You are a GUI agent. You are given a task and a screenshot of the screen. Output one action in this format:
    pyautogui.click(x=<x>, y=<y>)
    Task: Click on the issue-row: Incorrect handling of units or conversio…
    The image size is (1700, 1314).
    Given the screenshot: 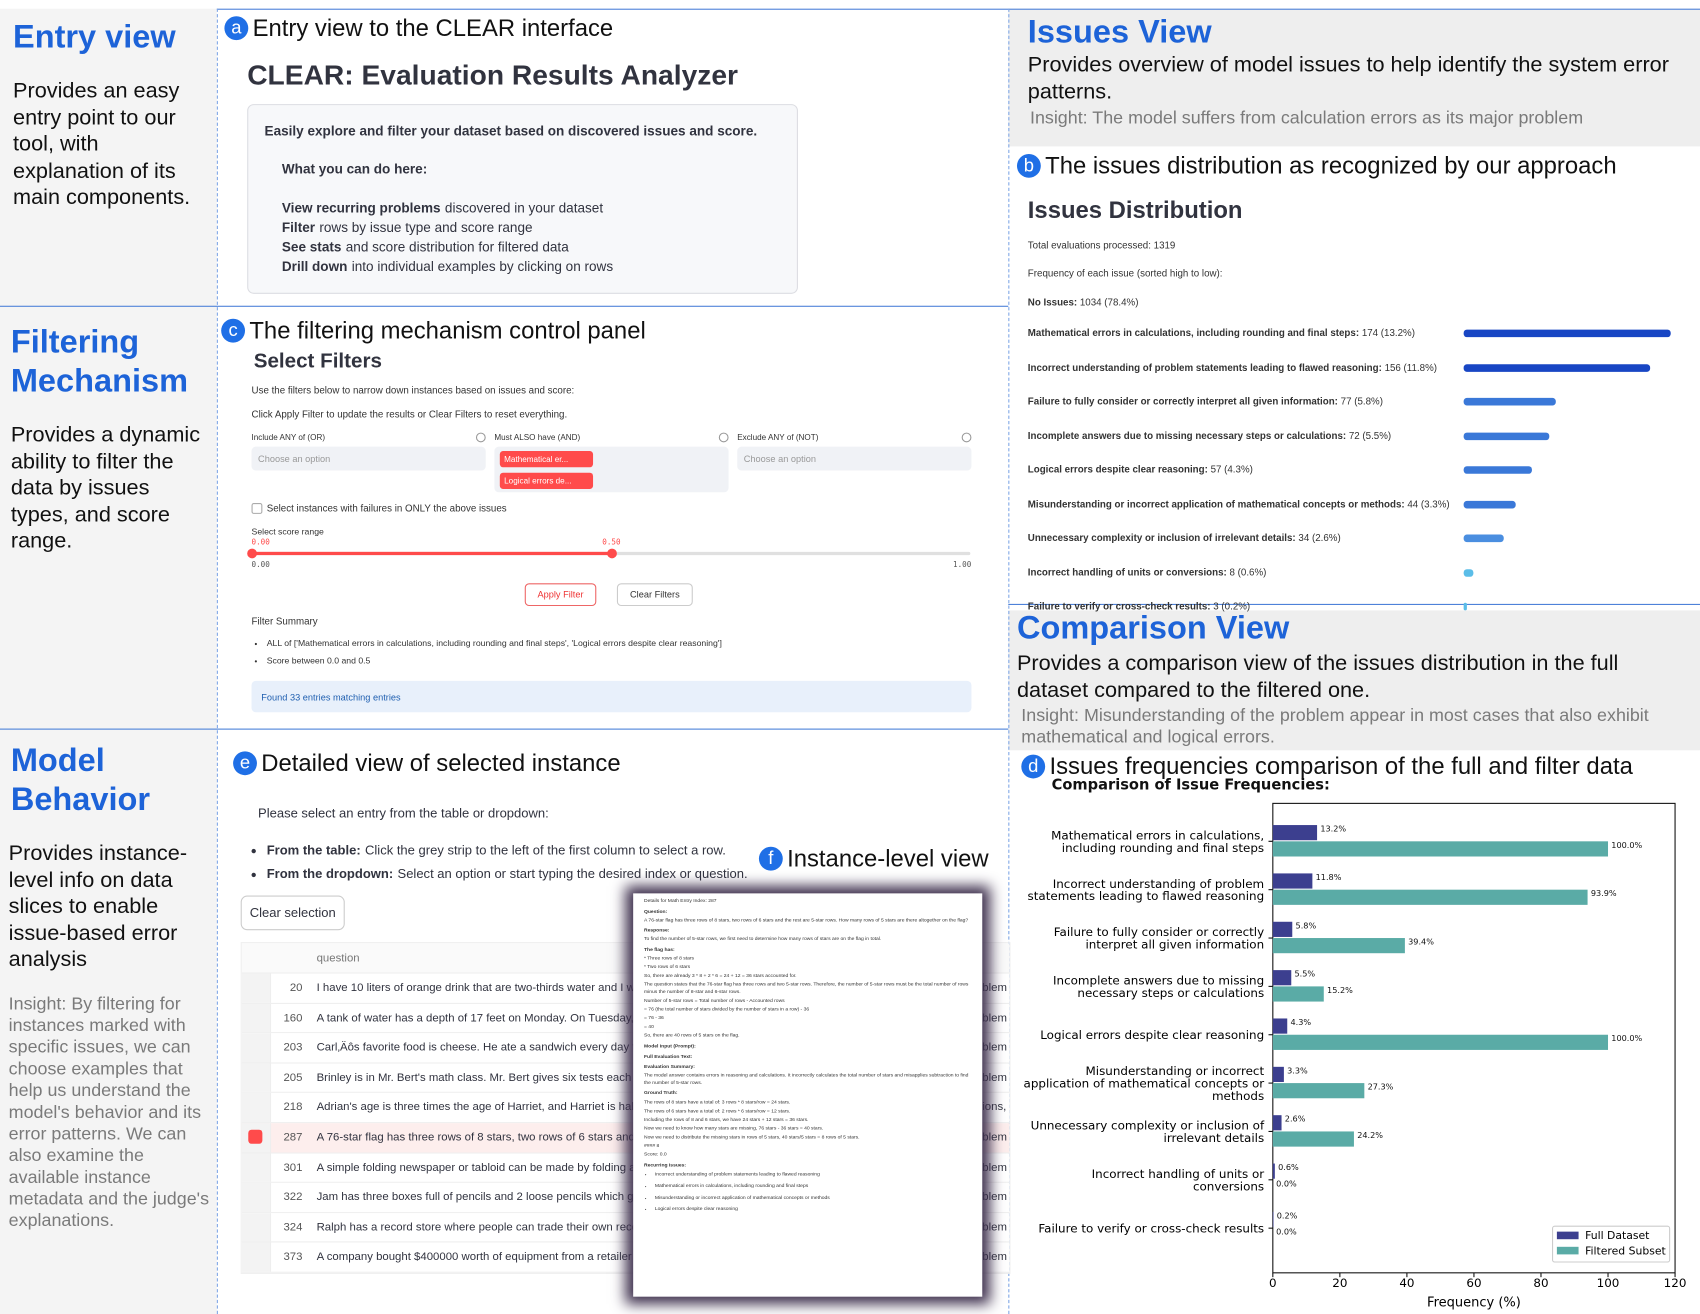 What is the action you would take?
    pyautogui.click(x=1358, y=572)
    